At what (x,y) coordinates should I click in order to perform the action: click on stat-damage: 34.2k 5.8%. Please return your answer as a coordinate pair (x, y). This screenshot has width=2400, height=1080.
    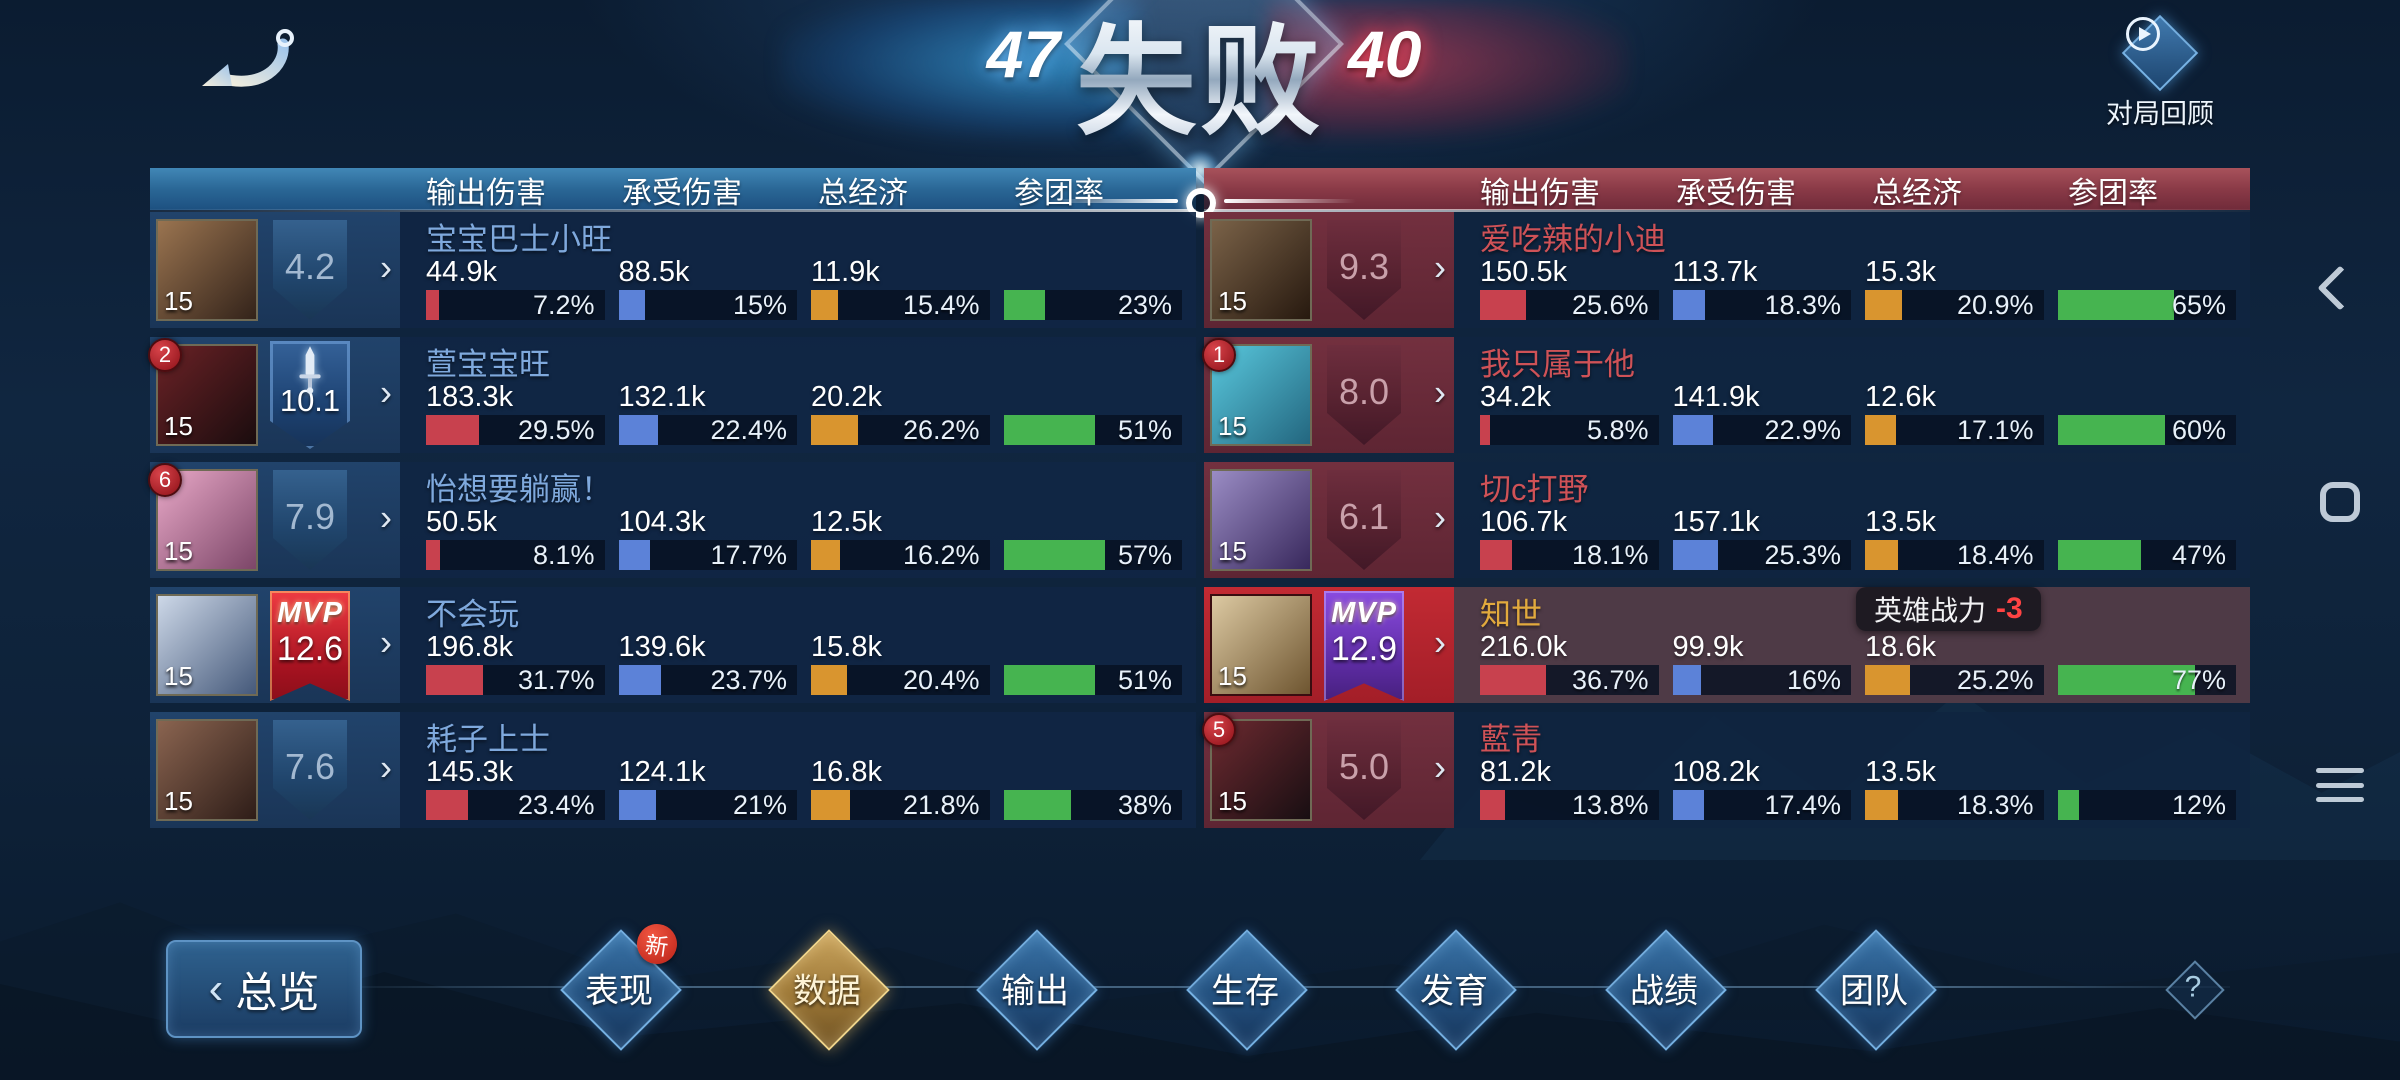
    Looking at the image, I should click on (1569, 413).